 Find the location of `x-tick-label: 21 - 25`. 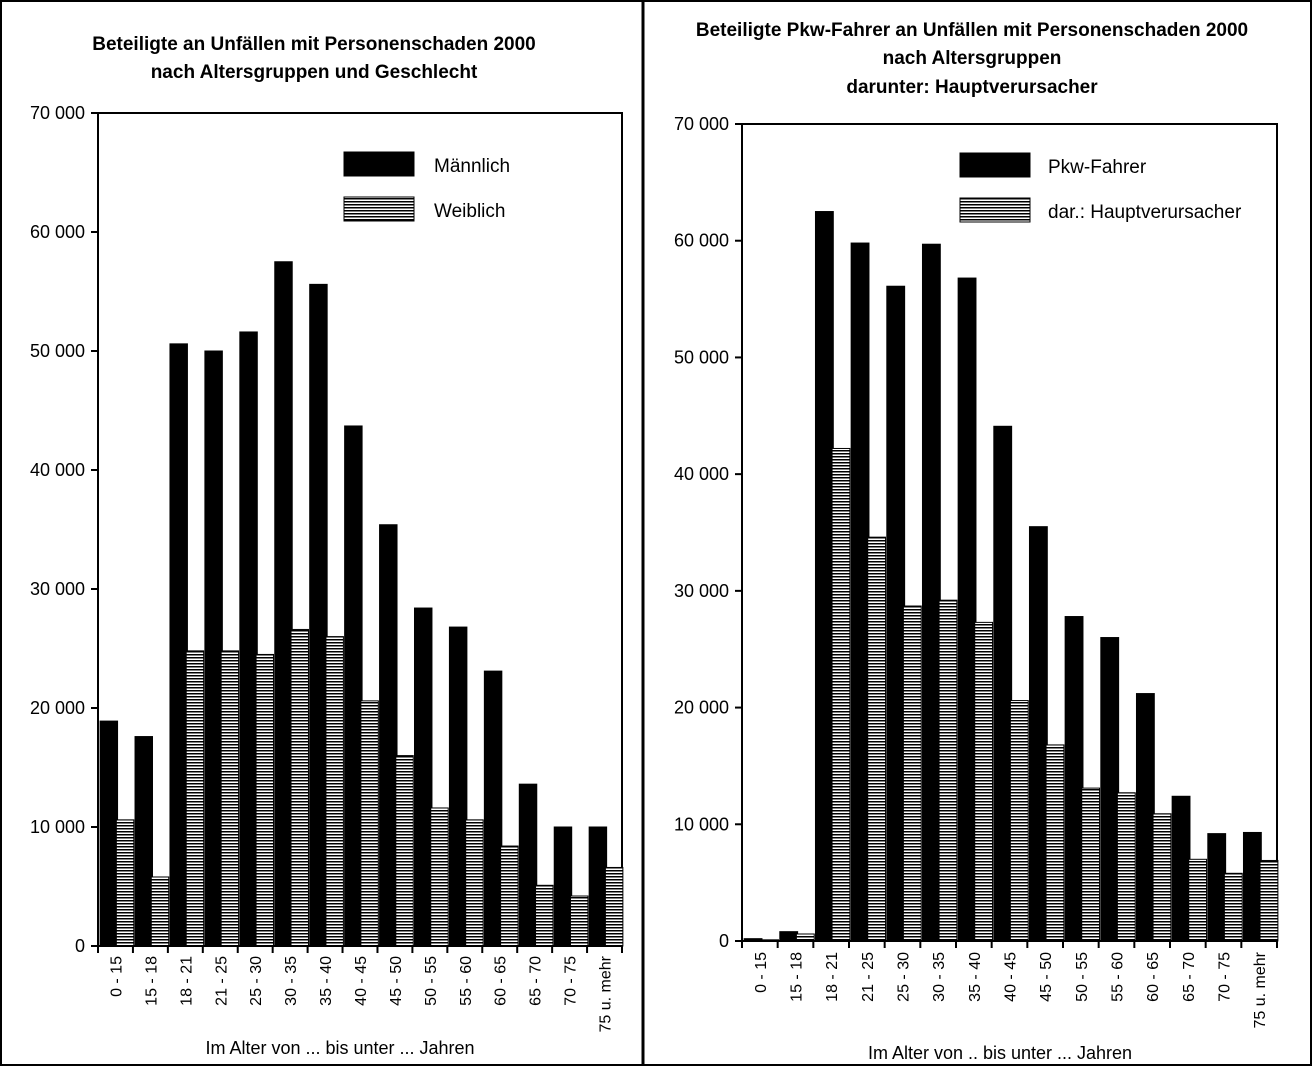

x-tick-label: 21 - 25 is located at coordinates (868, 977).